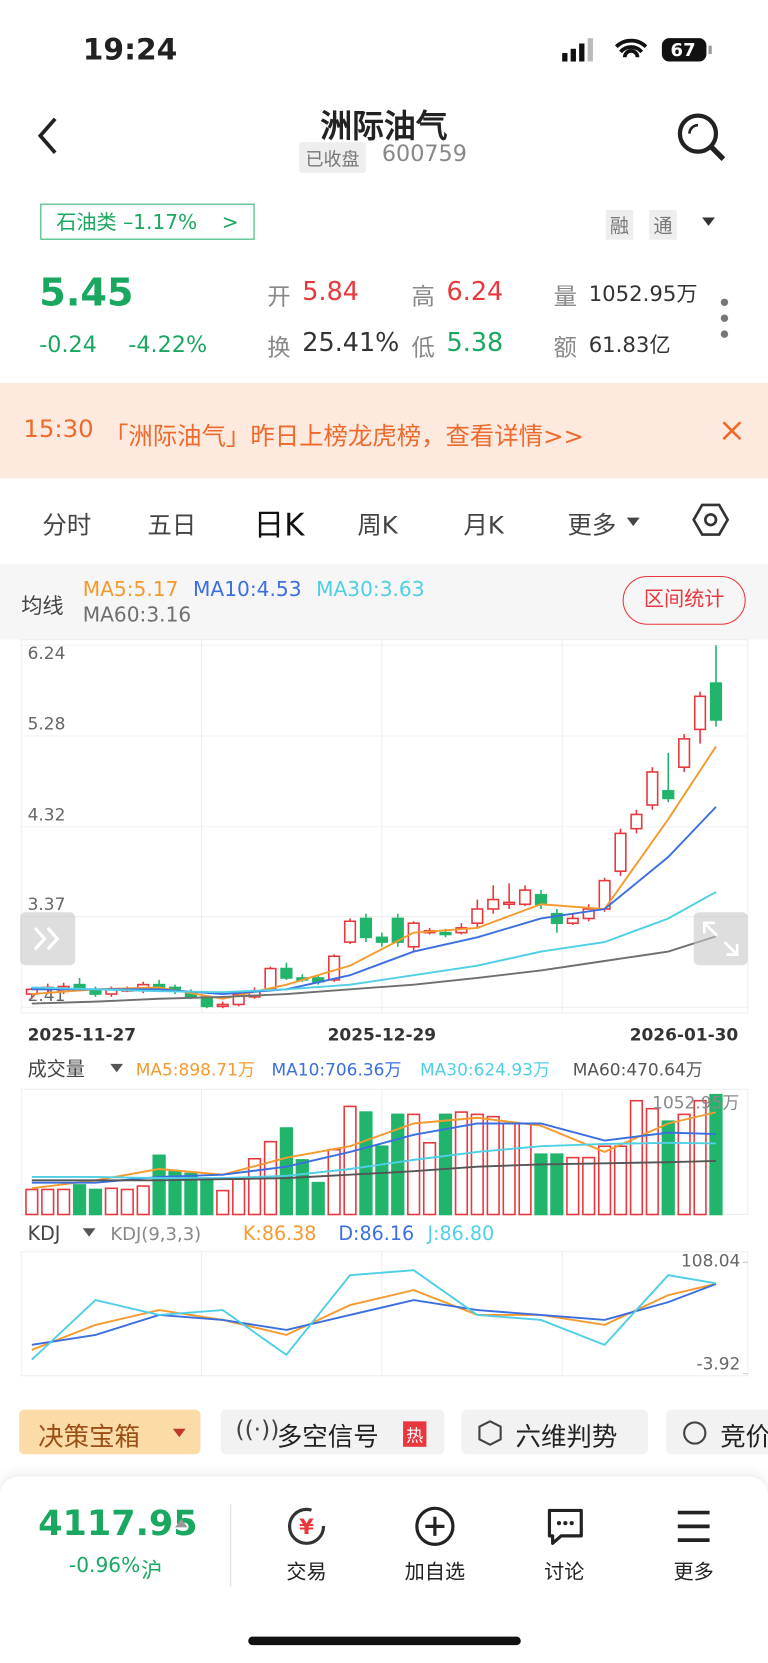 The image size is (768, 1663). I want to click on quote-label: 额, so click(565, 348).